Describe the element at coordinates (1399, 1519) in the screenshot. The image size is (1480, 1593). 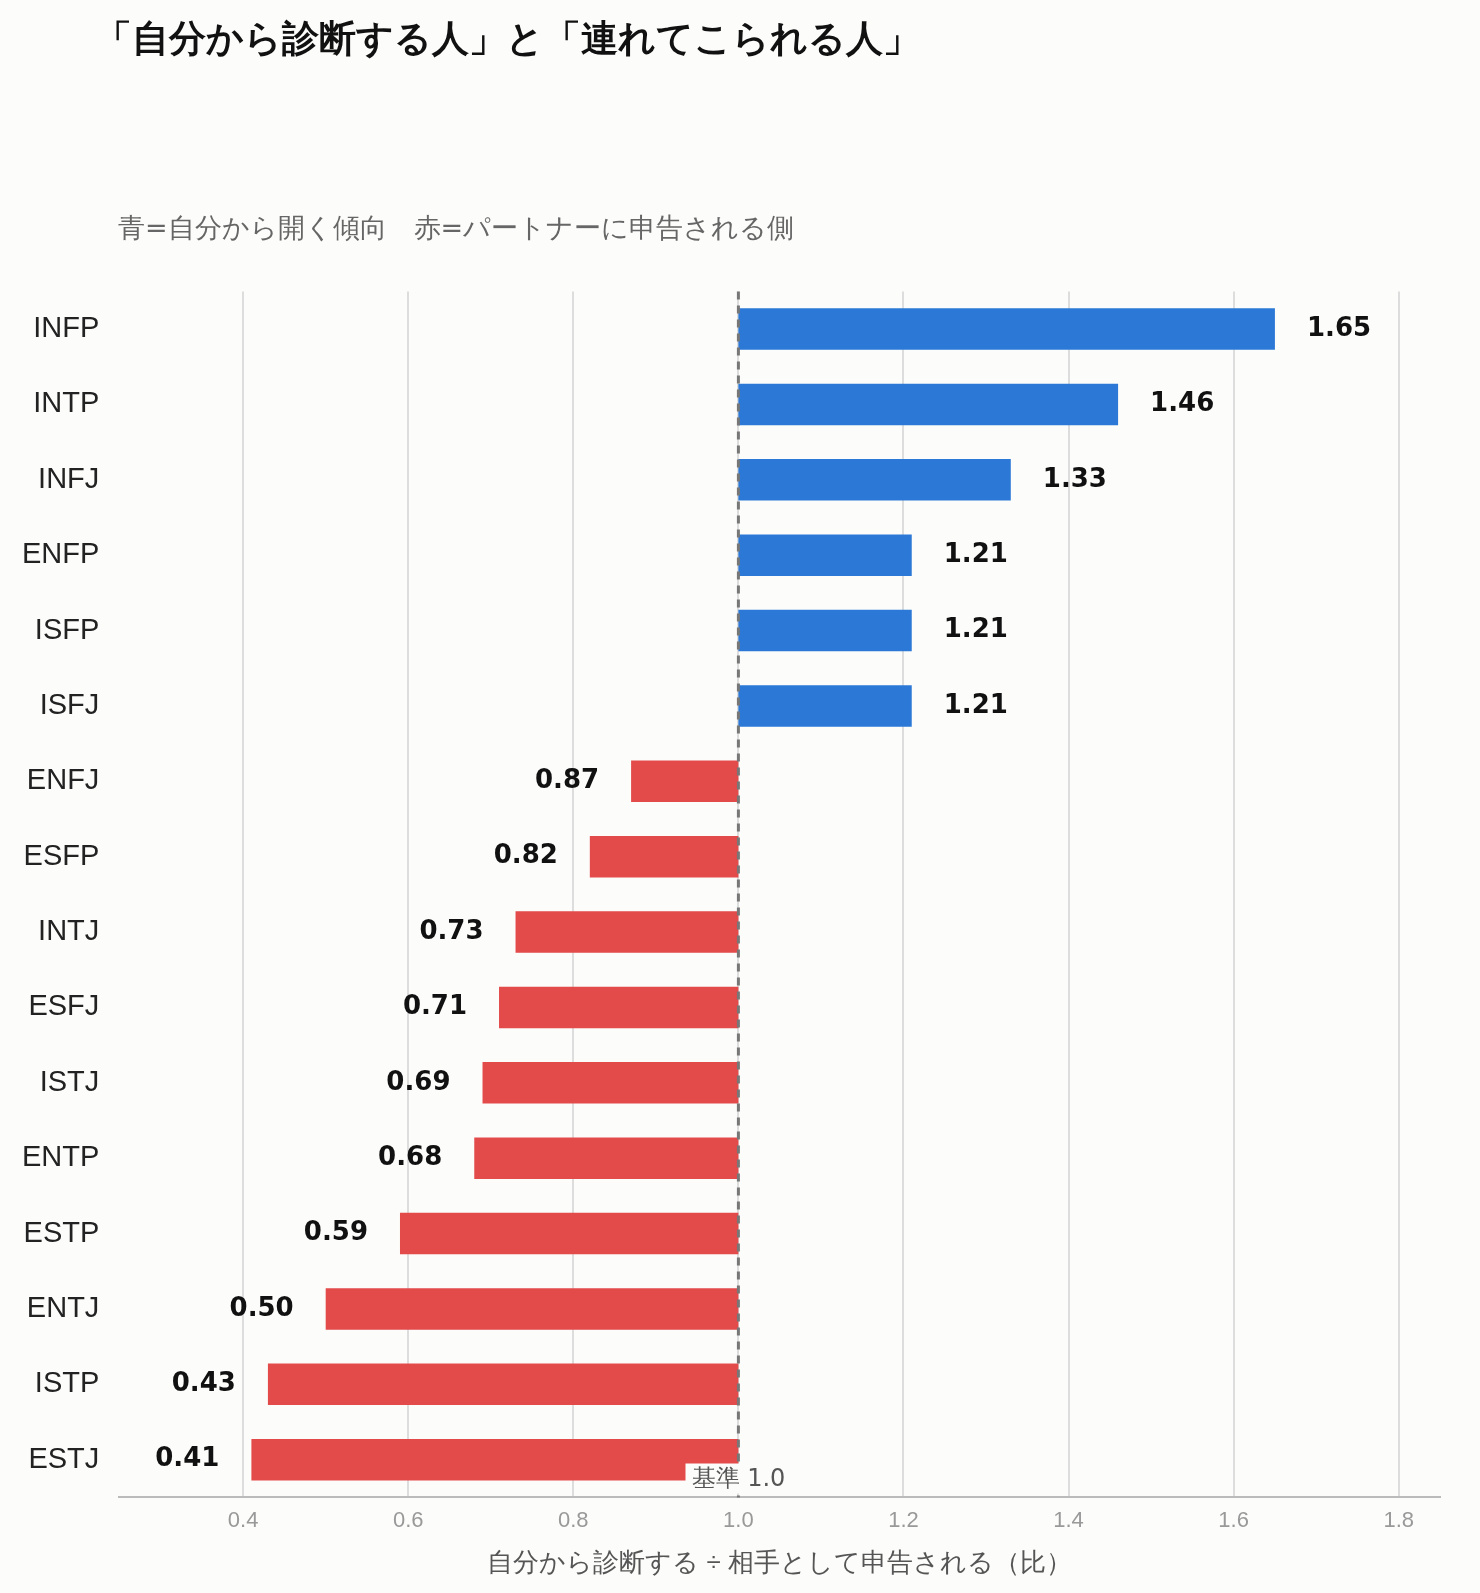
I see `x-tick-label: 1.8` at that location.